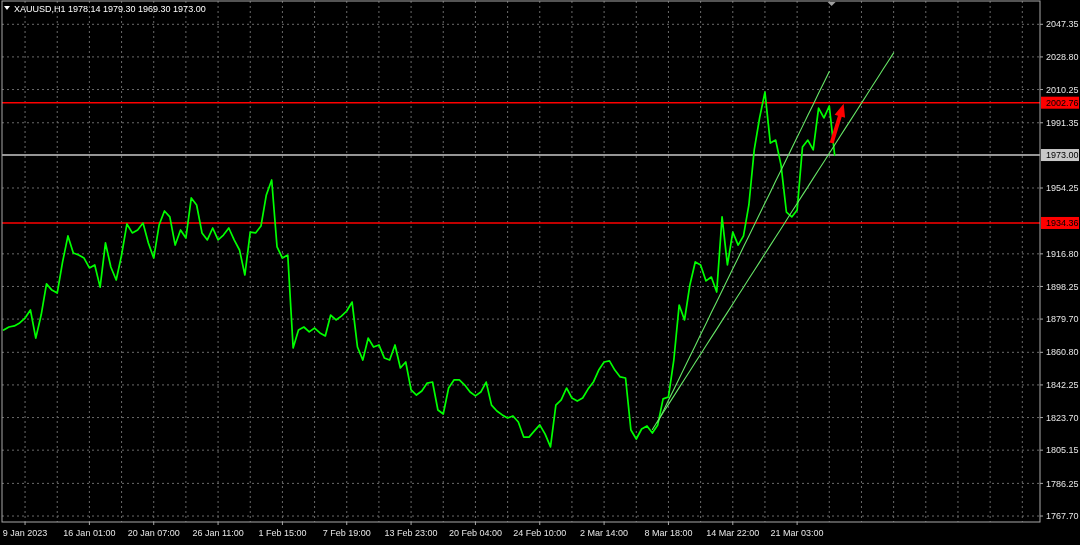 The height and width of the screenshot is (545, 1080). Describe the element at coordinates (733, 533) in the screenshot. I see `x-tick-label: 14 Mar 22:00` at that location.